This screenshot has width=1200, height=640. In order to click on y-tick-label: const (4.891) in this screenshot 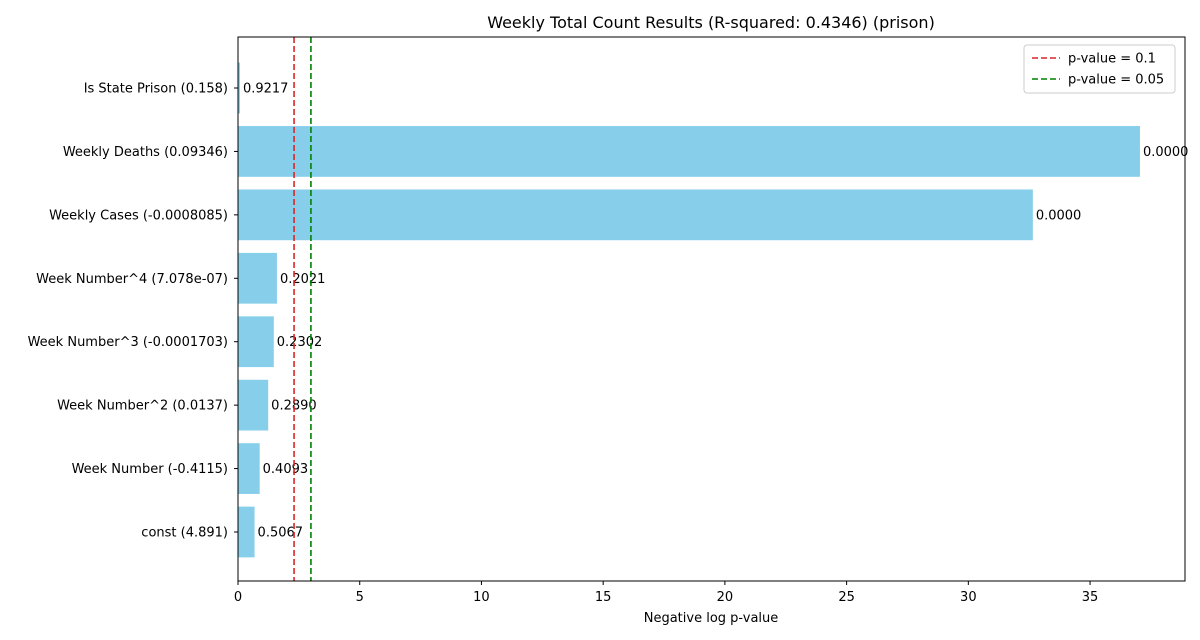, I will do `click(184, 533)`.